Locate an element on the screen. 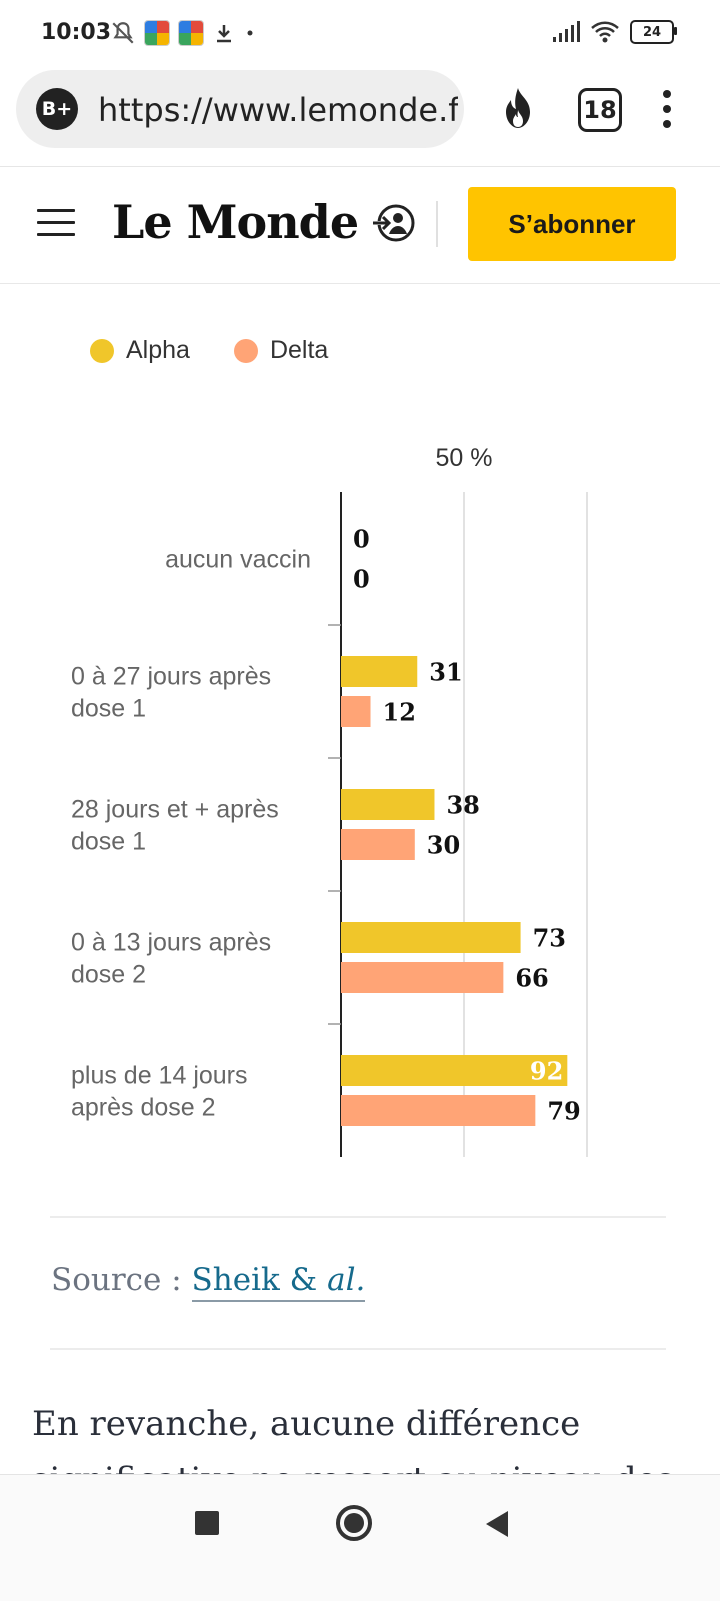 The image size is (720, 1601). site-header: Le Monde S’abonner is located at coordinates (360, 225).